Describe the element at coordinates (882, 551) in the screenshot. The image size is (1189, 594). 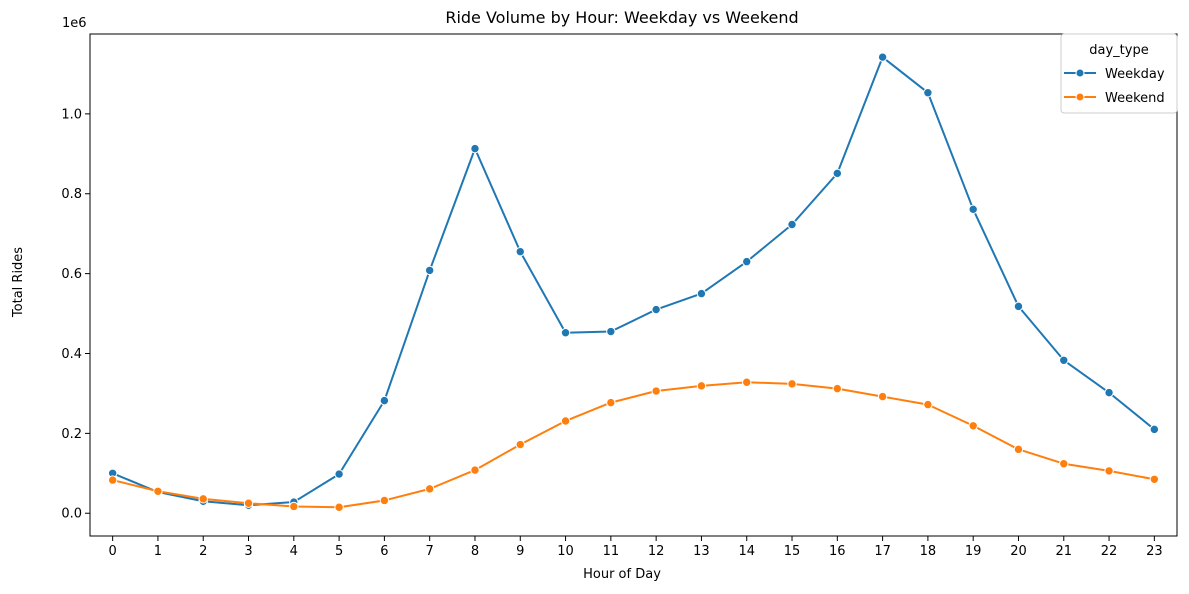
I see `x-tick-label: 17` at that location.